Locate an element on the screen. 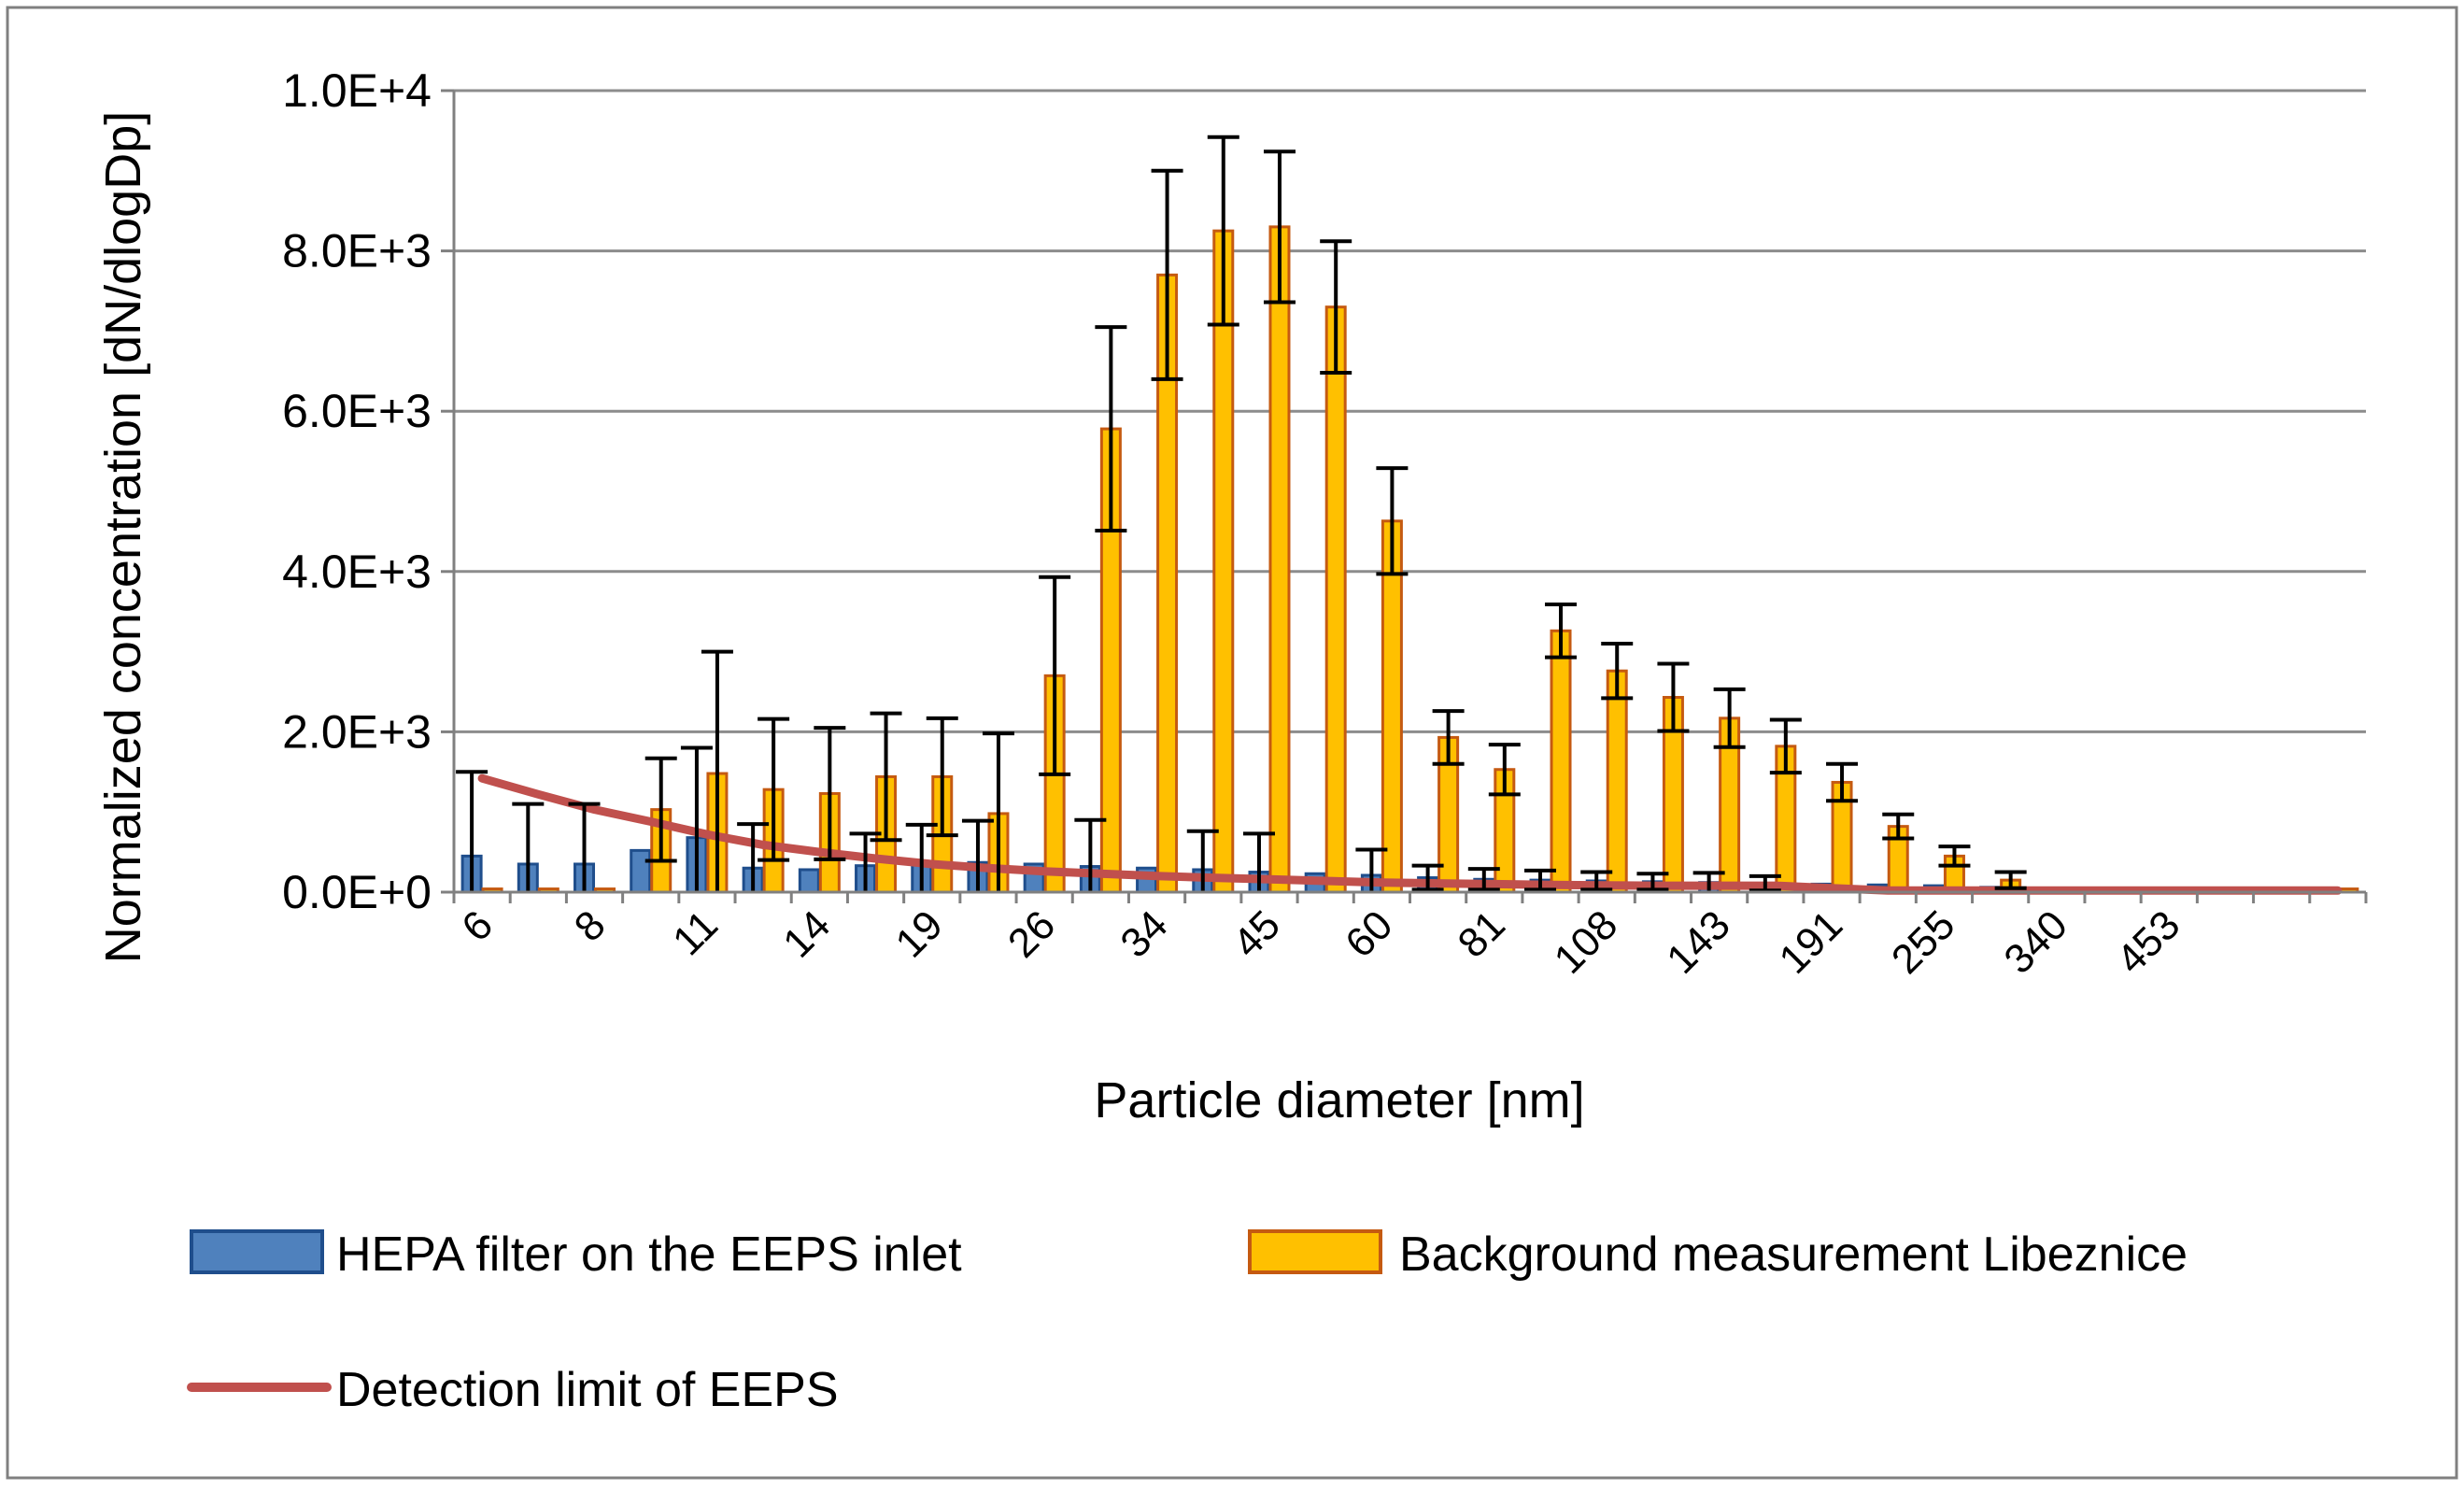 Image resolution: width=2464 pixels, height=1490 pixels. y-tick-label: 8.0E+3 is located at coordinates (357, 251).